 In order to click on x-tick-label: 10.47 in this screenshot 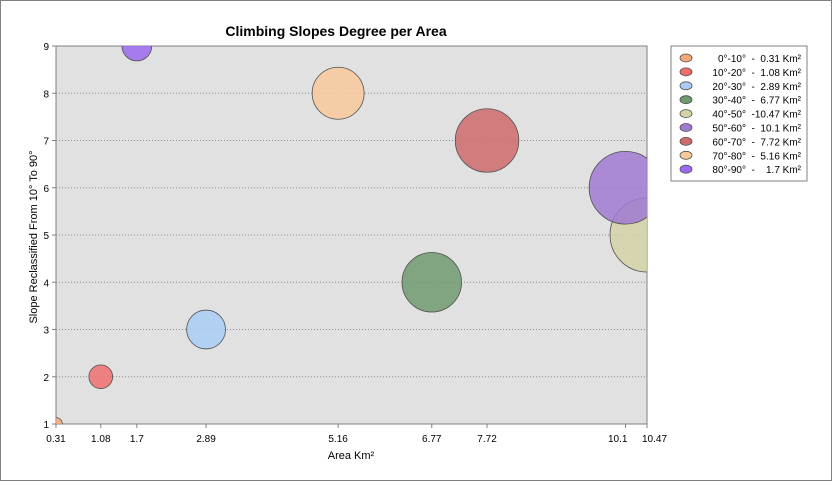, I will do `click(654, 439)`.